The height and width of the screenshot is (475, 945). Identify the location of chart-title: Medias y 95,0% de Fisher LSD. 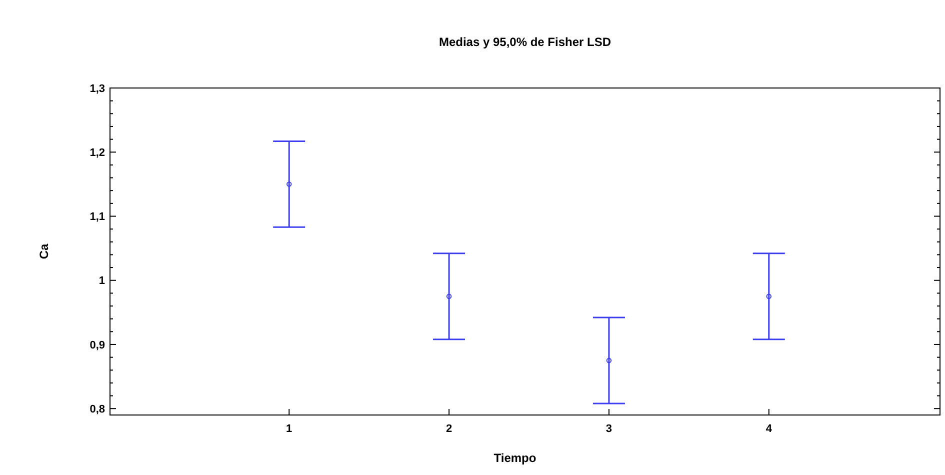
(525, 42).